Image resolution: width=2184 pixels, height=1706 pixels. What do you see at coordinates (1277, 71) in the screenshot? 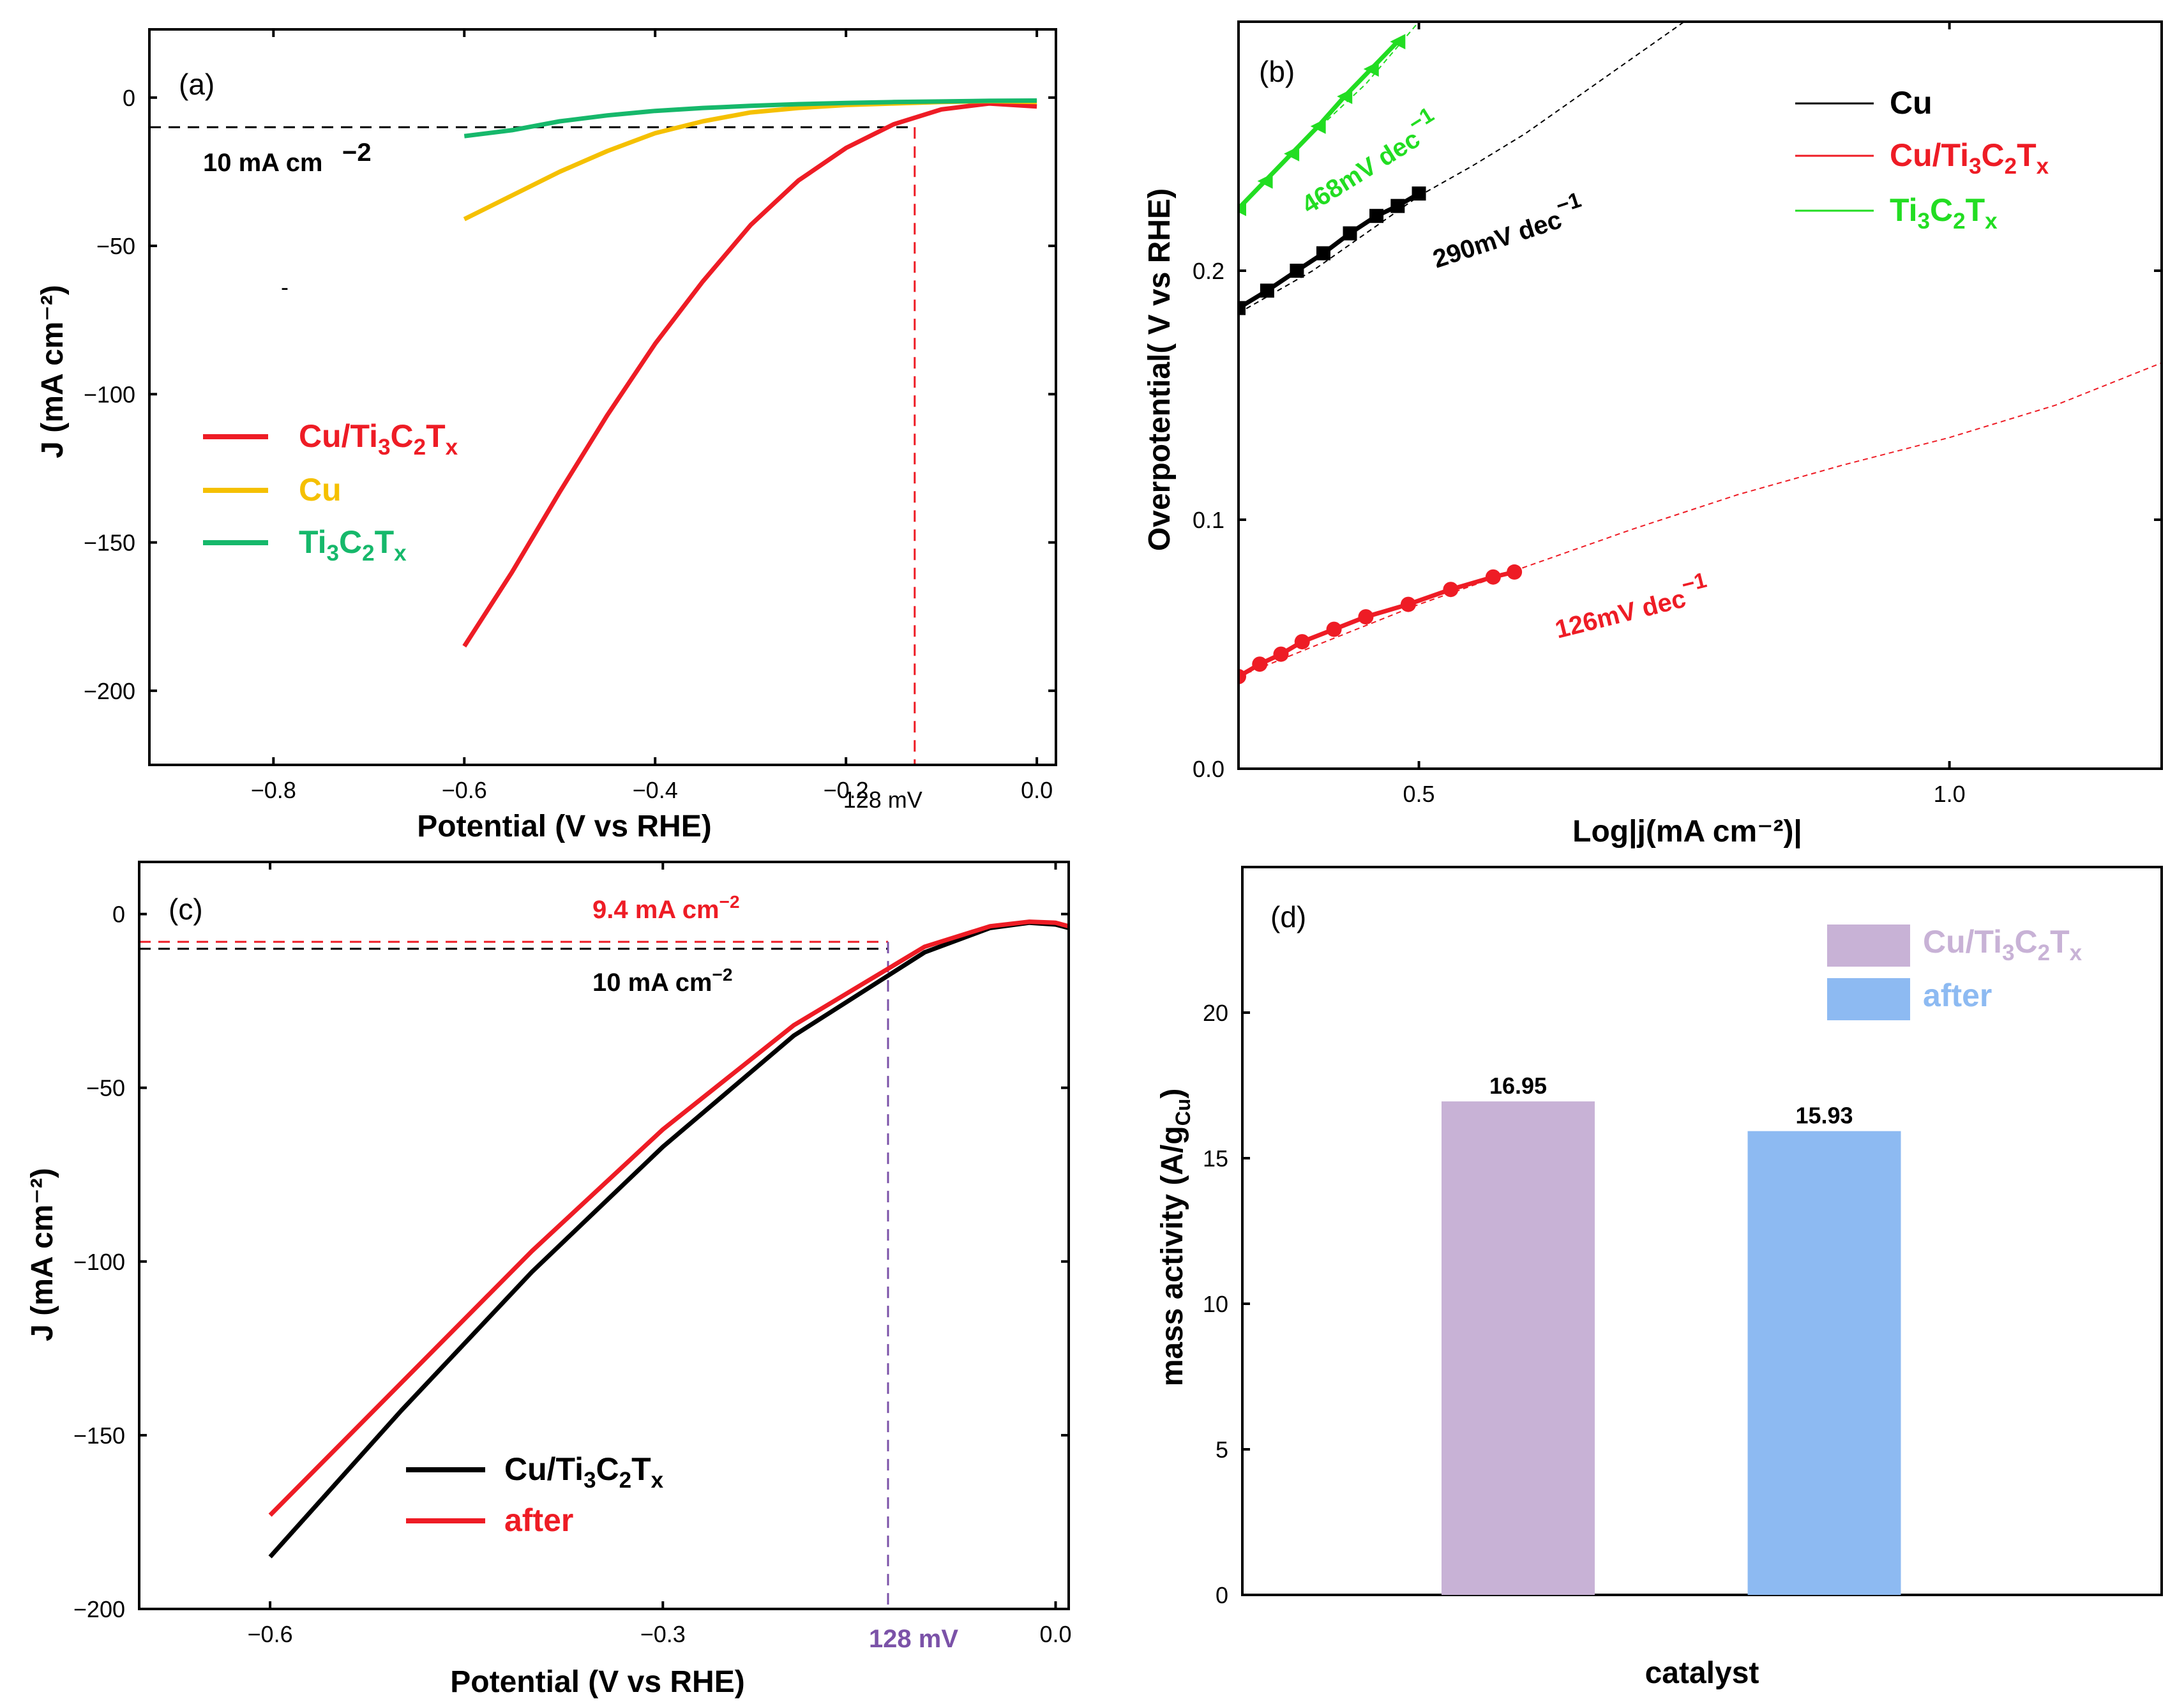
I see `panel-label: (b)` at bounding box center [1277, 71].